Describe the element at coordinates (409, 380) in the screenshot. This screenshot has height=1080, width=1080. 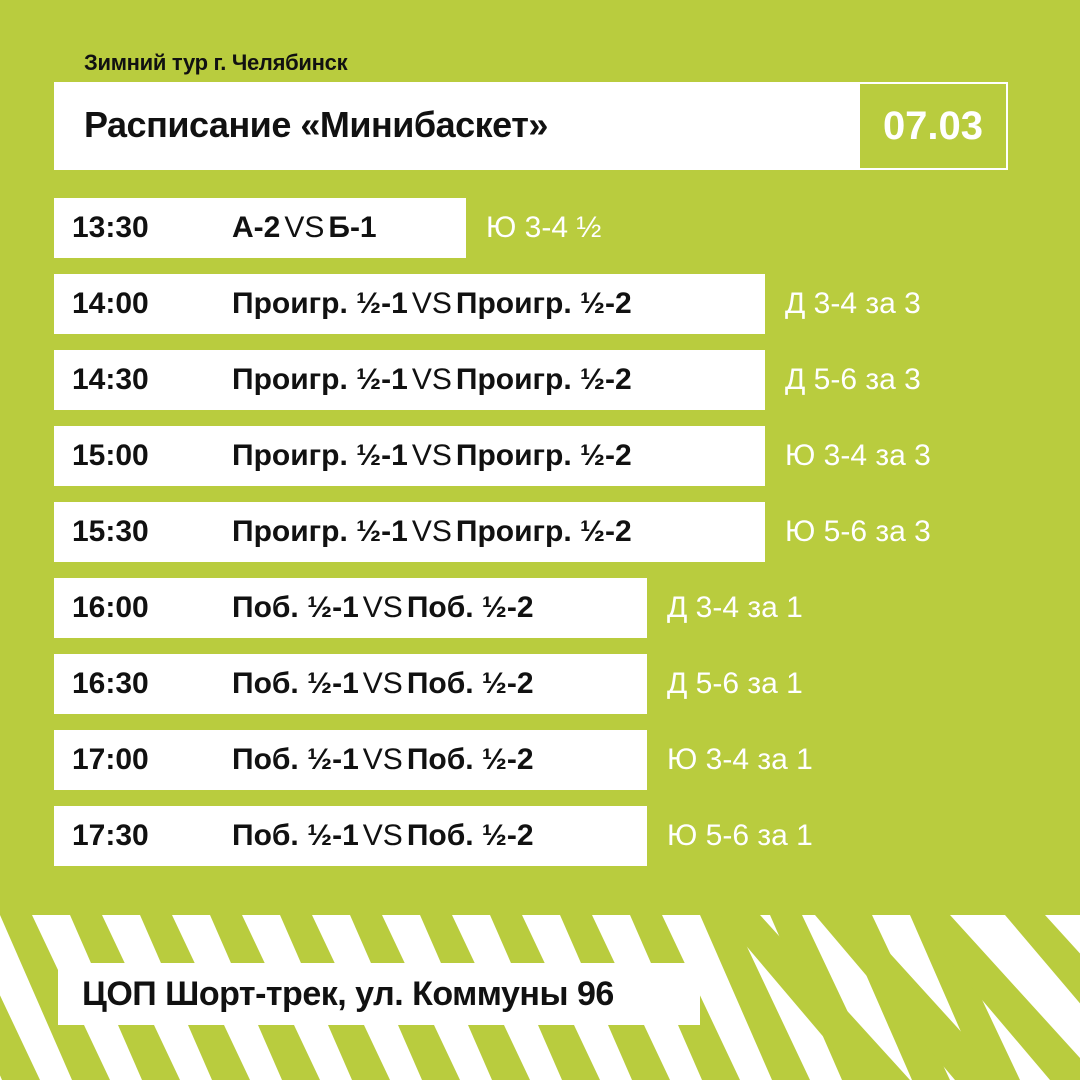
I see `match-box: 14:30 Проигр. ½-1 VS Проигр. ½-2` at that location.